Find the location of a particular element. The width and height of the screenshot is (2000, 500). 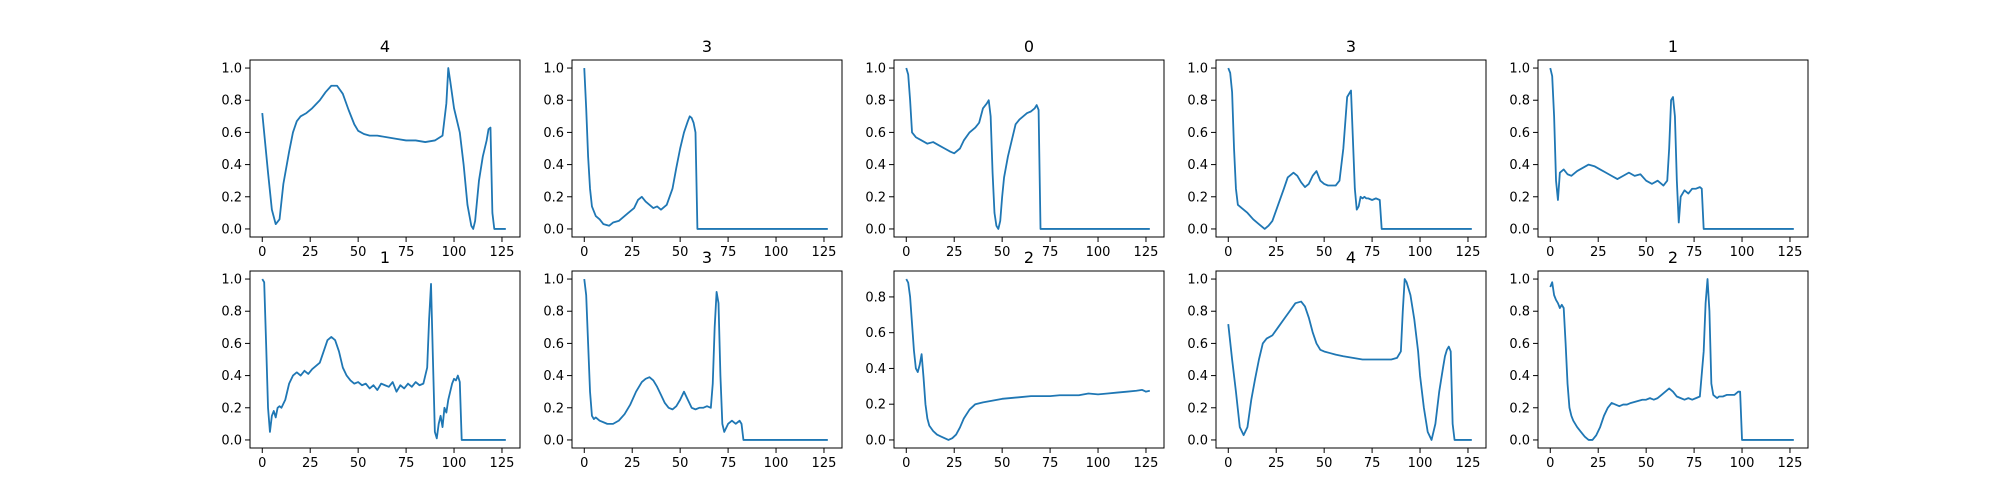

subplot-4: 0 25 50 75 100 125 0.0 0.2 0.4 0.6 0.8 1.0 3 is located at coordinates (1337, 148).